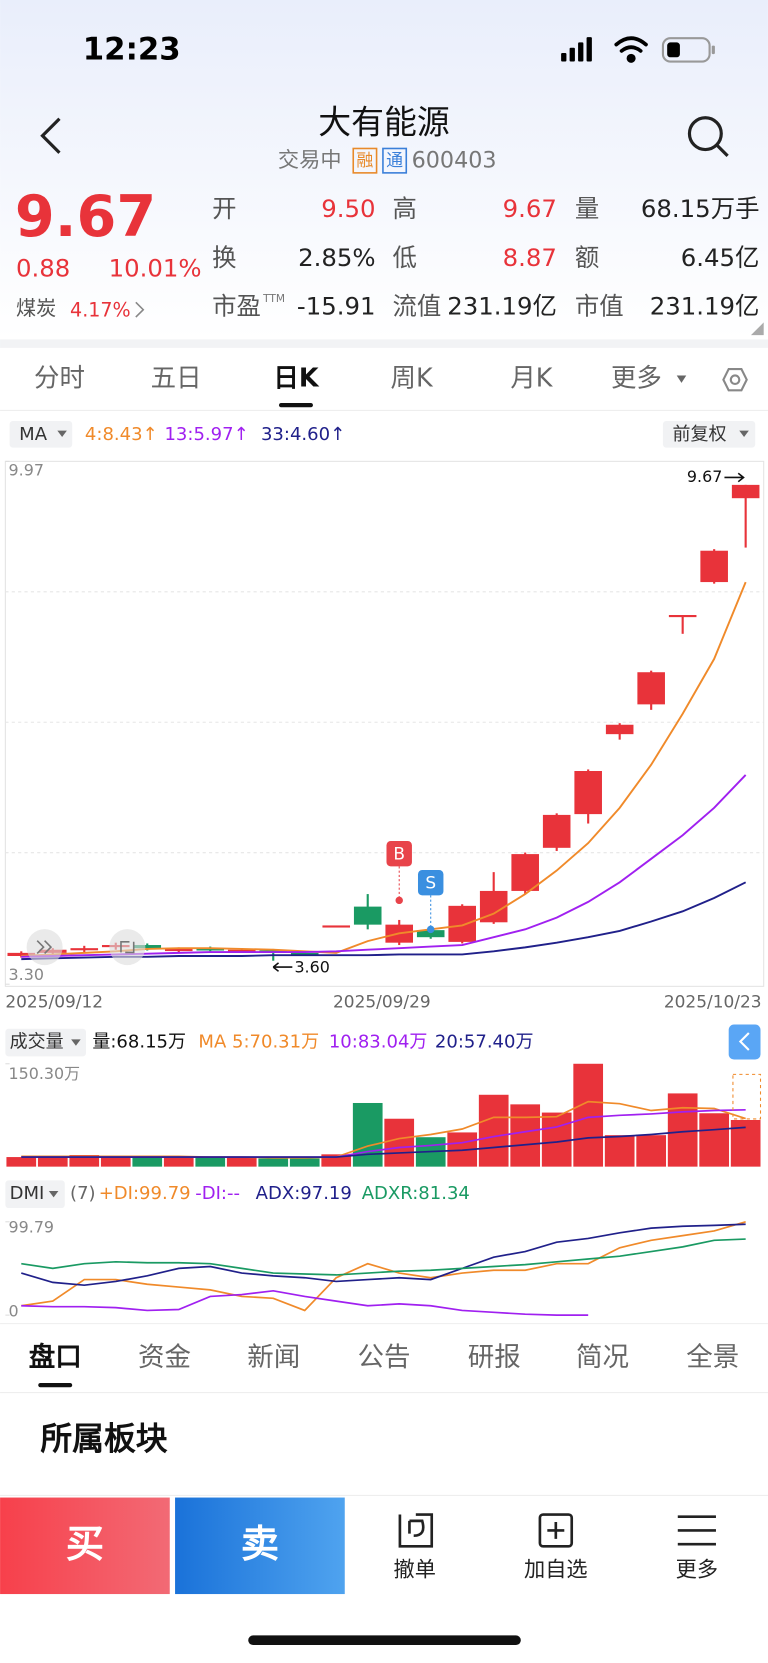 The width and height of the screenshot is (768, 1663). What do you see at coordinates (140, 309) in the screenshot?
I see `chevron` at bounding box center [140, 309].